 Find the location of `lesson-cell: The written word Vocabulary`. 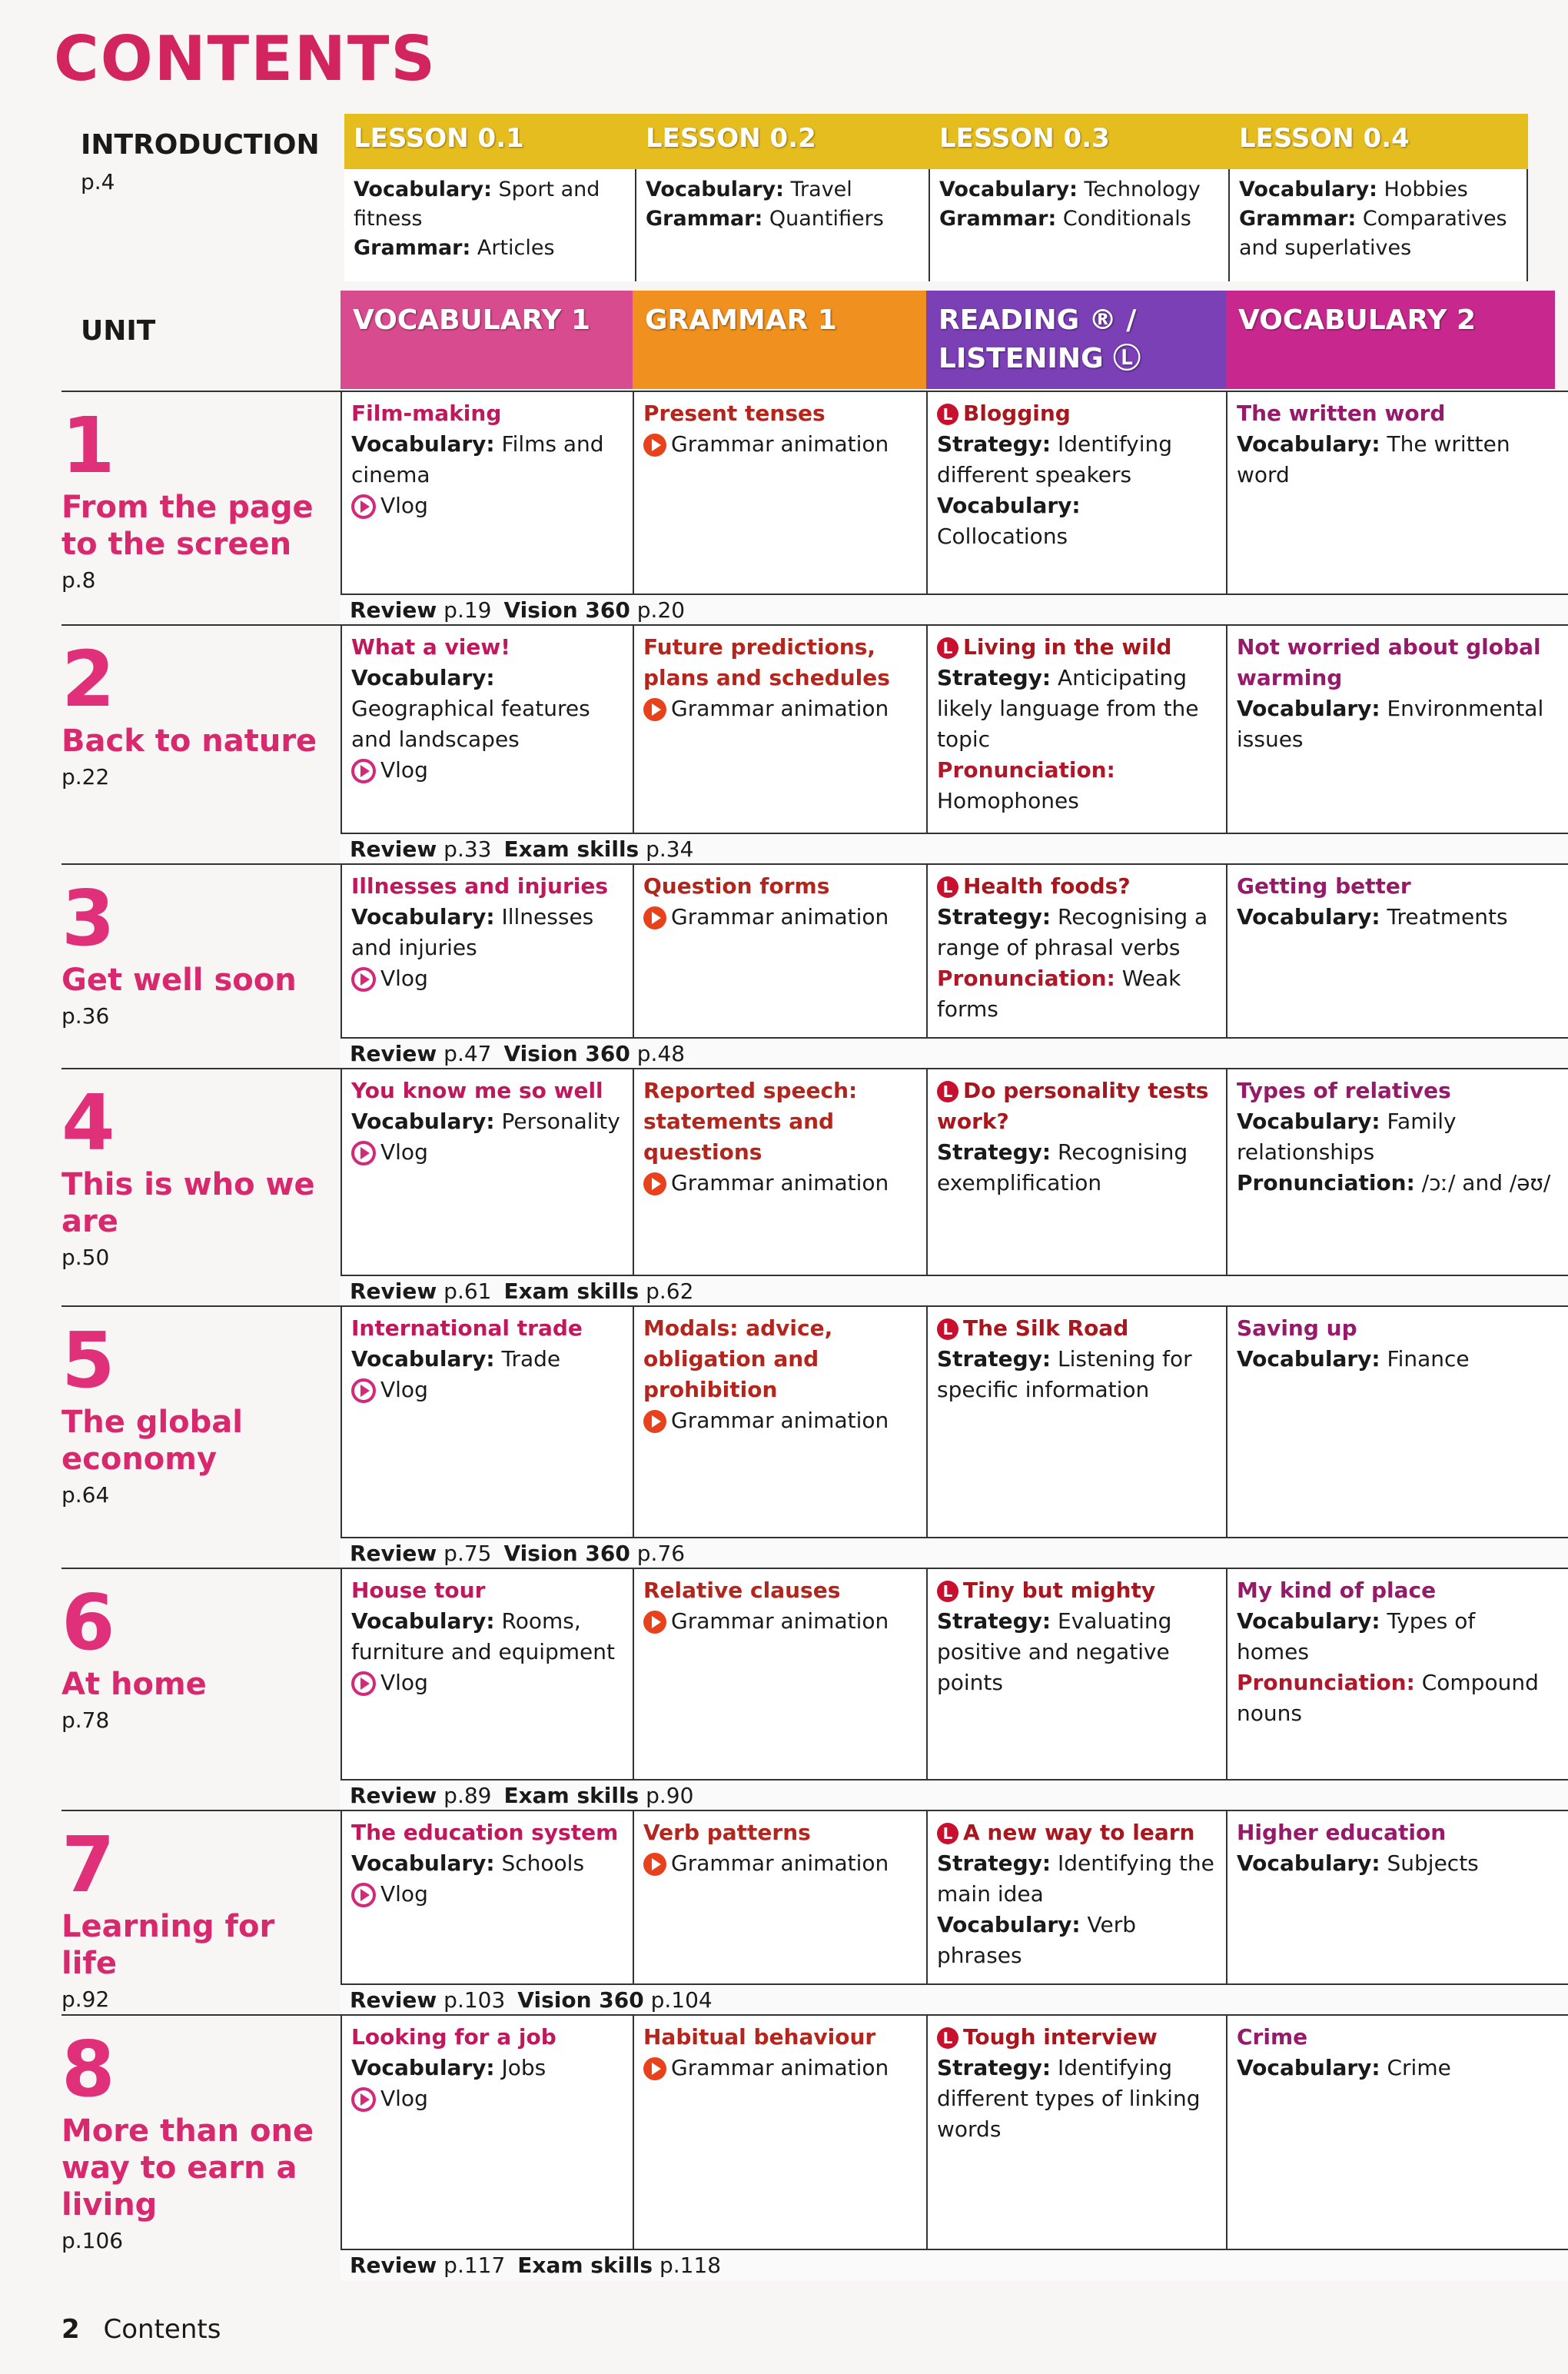

lesson-cell: The written word Vocabulary is located at coordinates (1394, 493).